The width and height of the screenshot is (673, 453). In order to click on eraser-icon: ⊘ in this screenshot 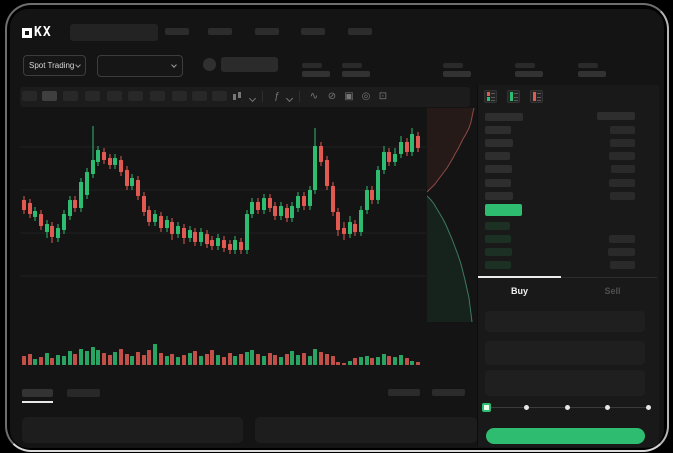, I will do `click(332, 96)`.